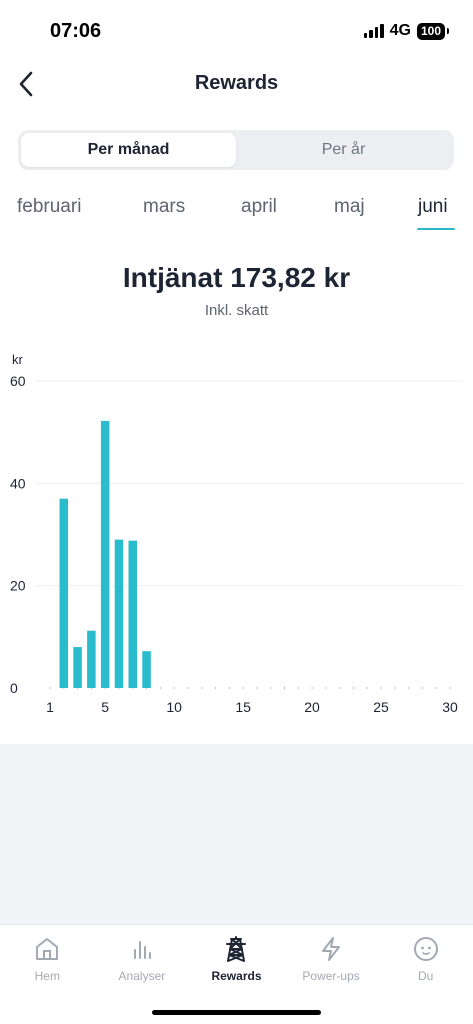 The width and height of the screenshot is (473, 1024). I want to click on x-tick-label: 15, so click(243, 707).